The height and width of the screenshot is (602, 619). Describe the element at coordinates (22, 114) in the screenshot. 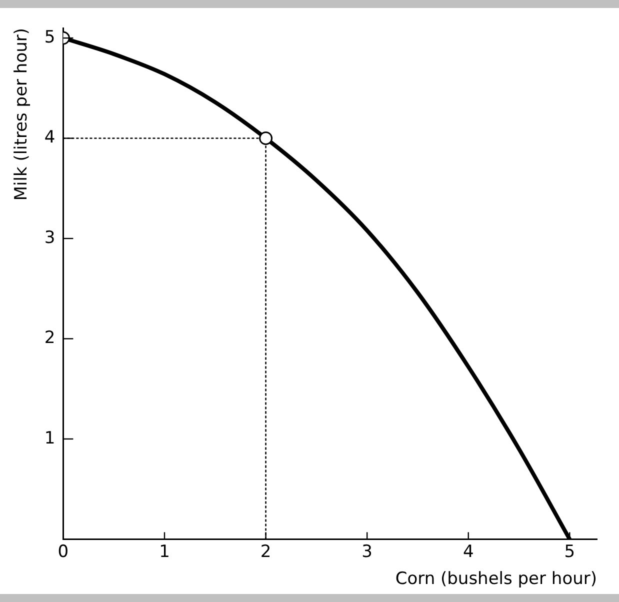

I see `y-axis-title: Milk (litres per hour)` at that location.